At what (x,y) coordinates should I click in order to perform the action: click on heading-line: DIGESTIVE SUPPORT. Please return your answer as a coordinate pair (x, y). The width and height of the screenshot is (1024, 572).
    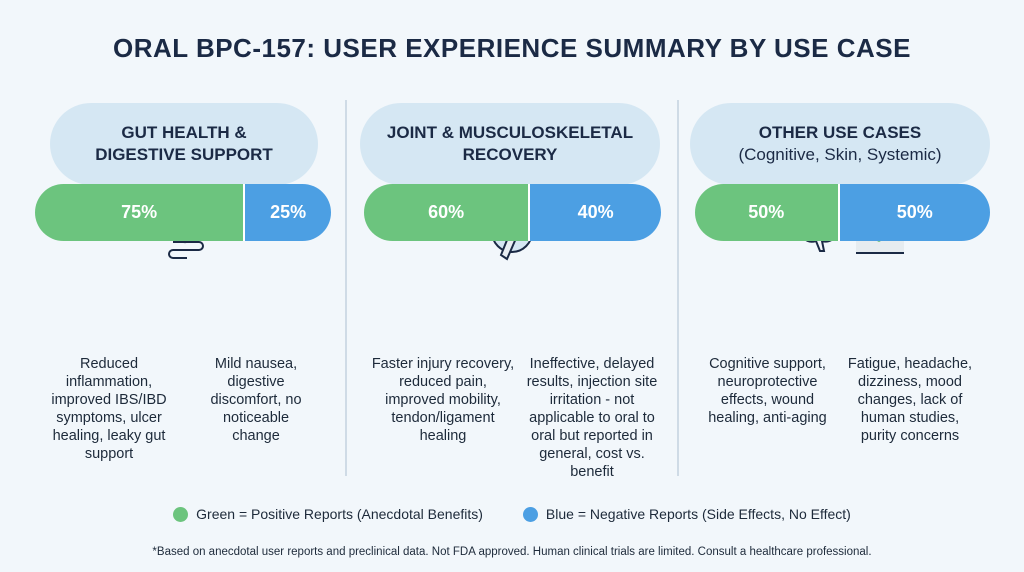
    Looking at the image, I should click on (184, 154).